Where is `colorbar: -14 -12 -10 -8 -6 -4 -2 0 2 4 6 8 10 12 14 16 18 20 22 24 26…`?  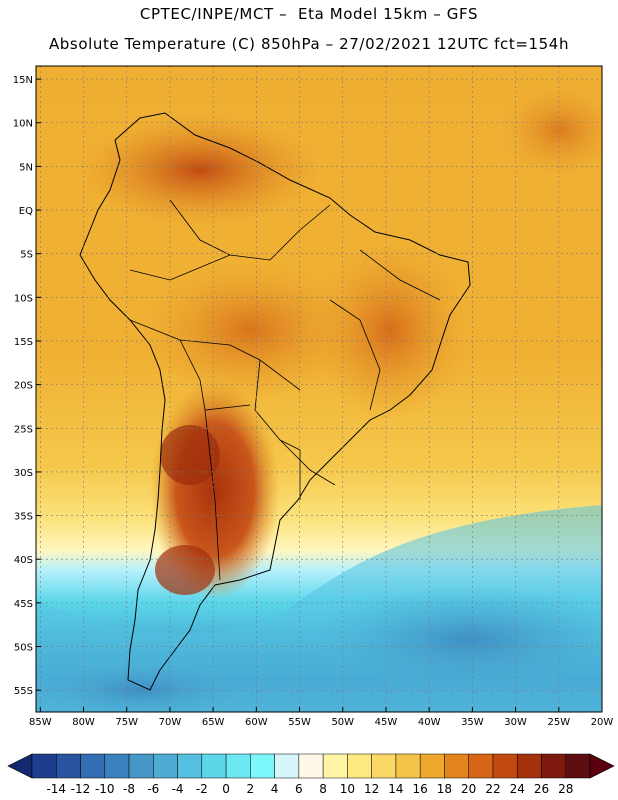
colorbar: -14 -12 -10 -8 -6 -4 -2 0 2 4 6 8 10 12 14 16 18 20 22 24 26… is located at coordinates (311, 774).